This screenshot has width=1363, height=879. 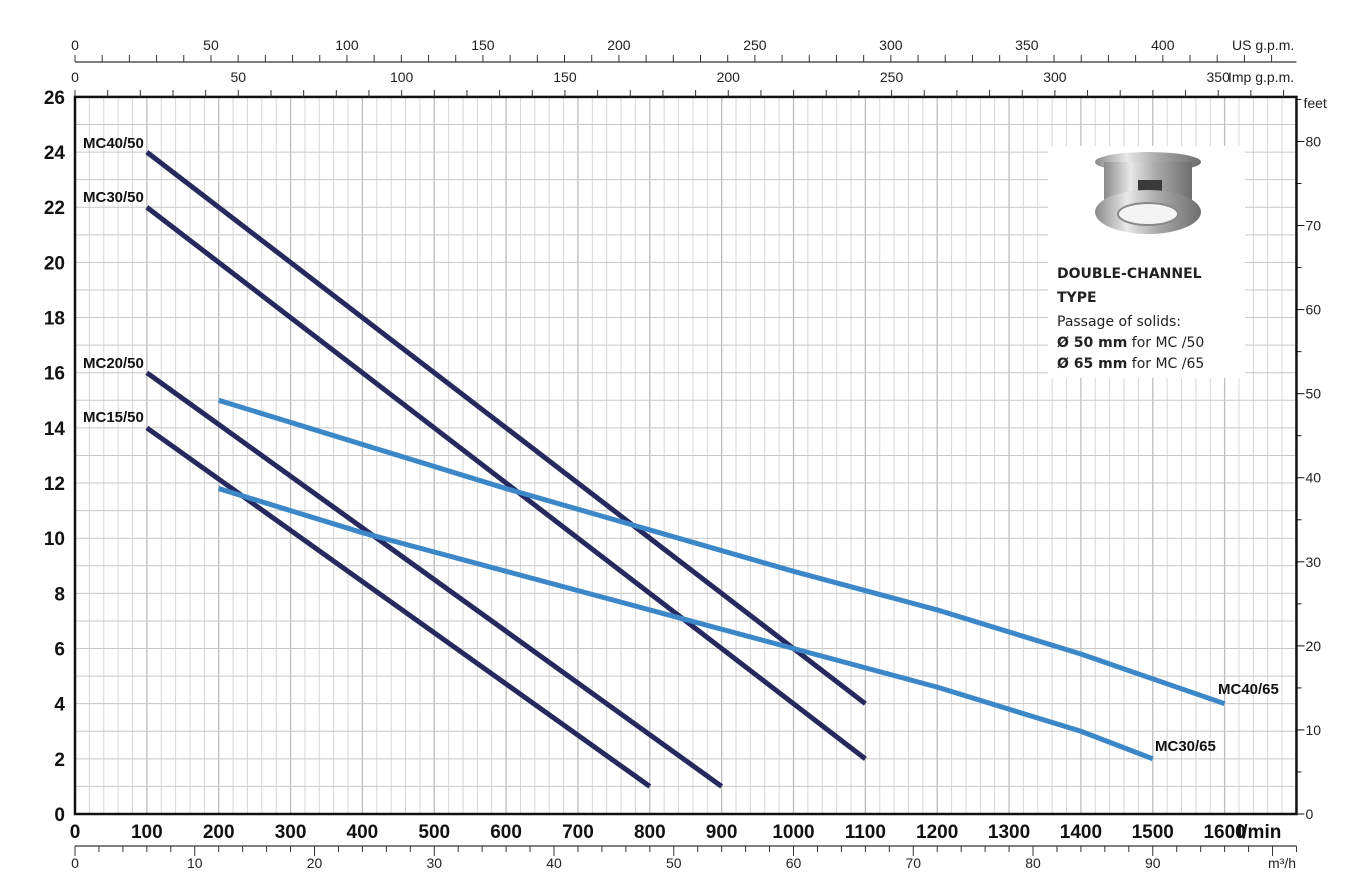 What do you see at coordinates (434, 863) in the screenshot?
I see `m3h-tick-label: 30` at bounding box center [434, 863].